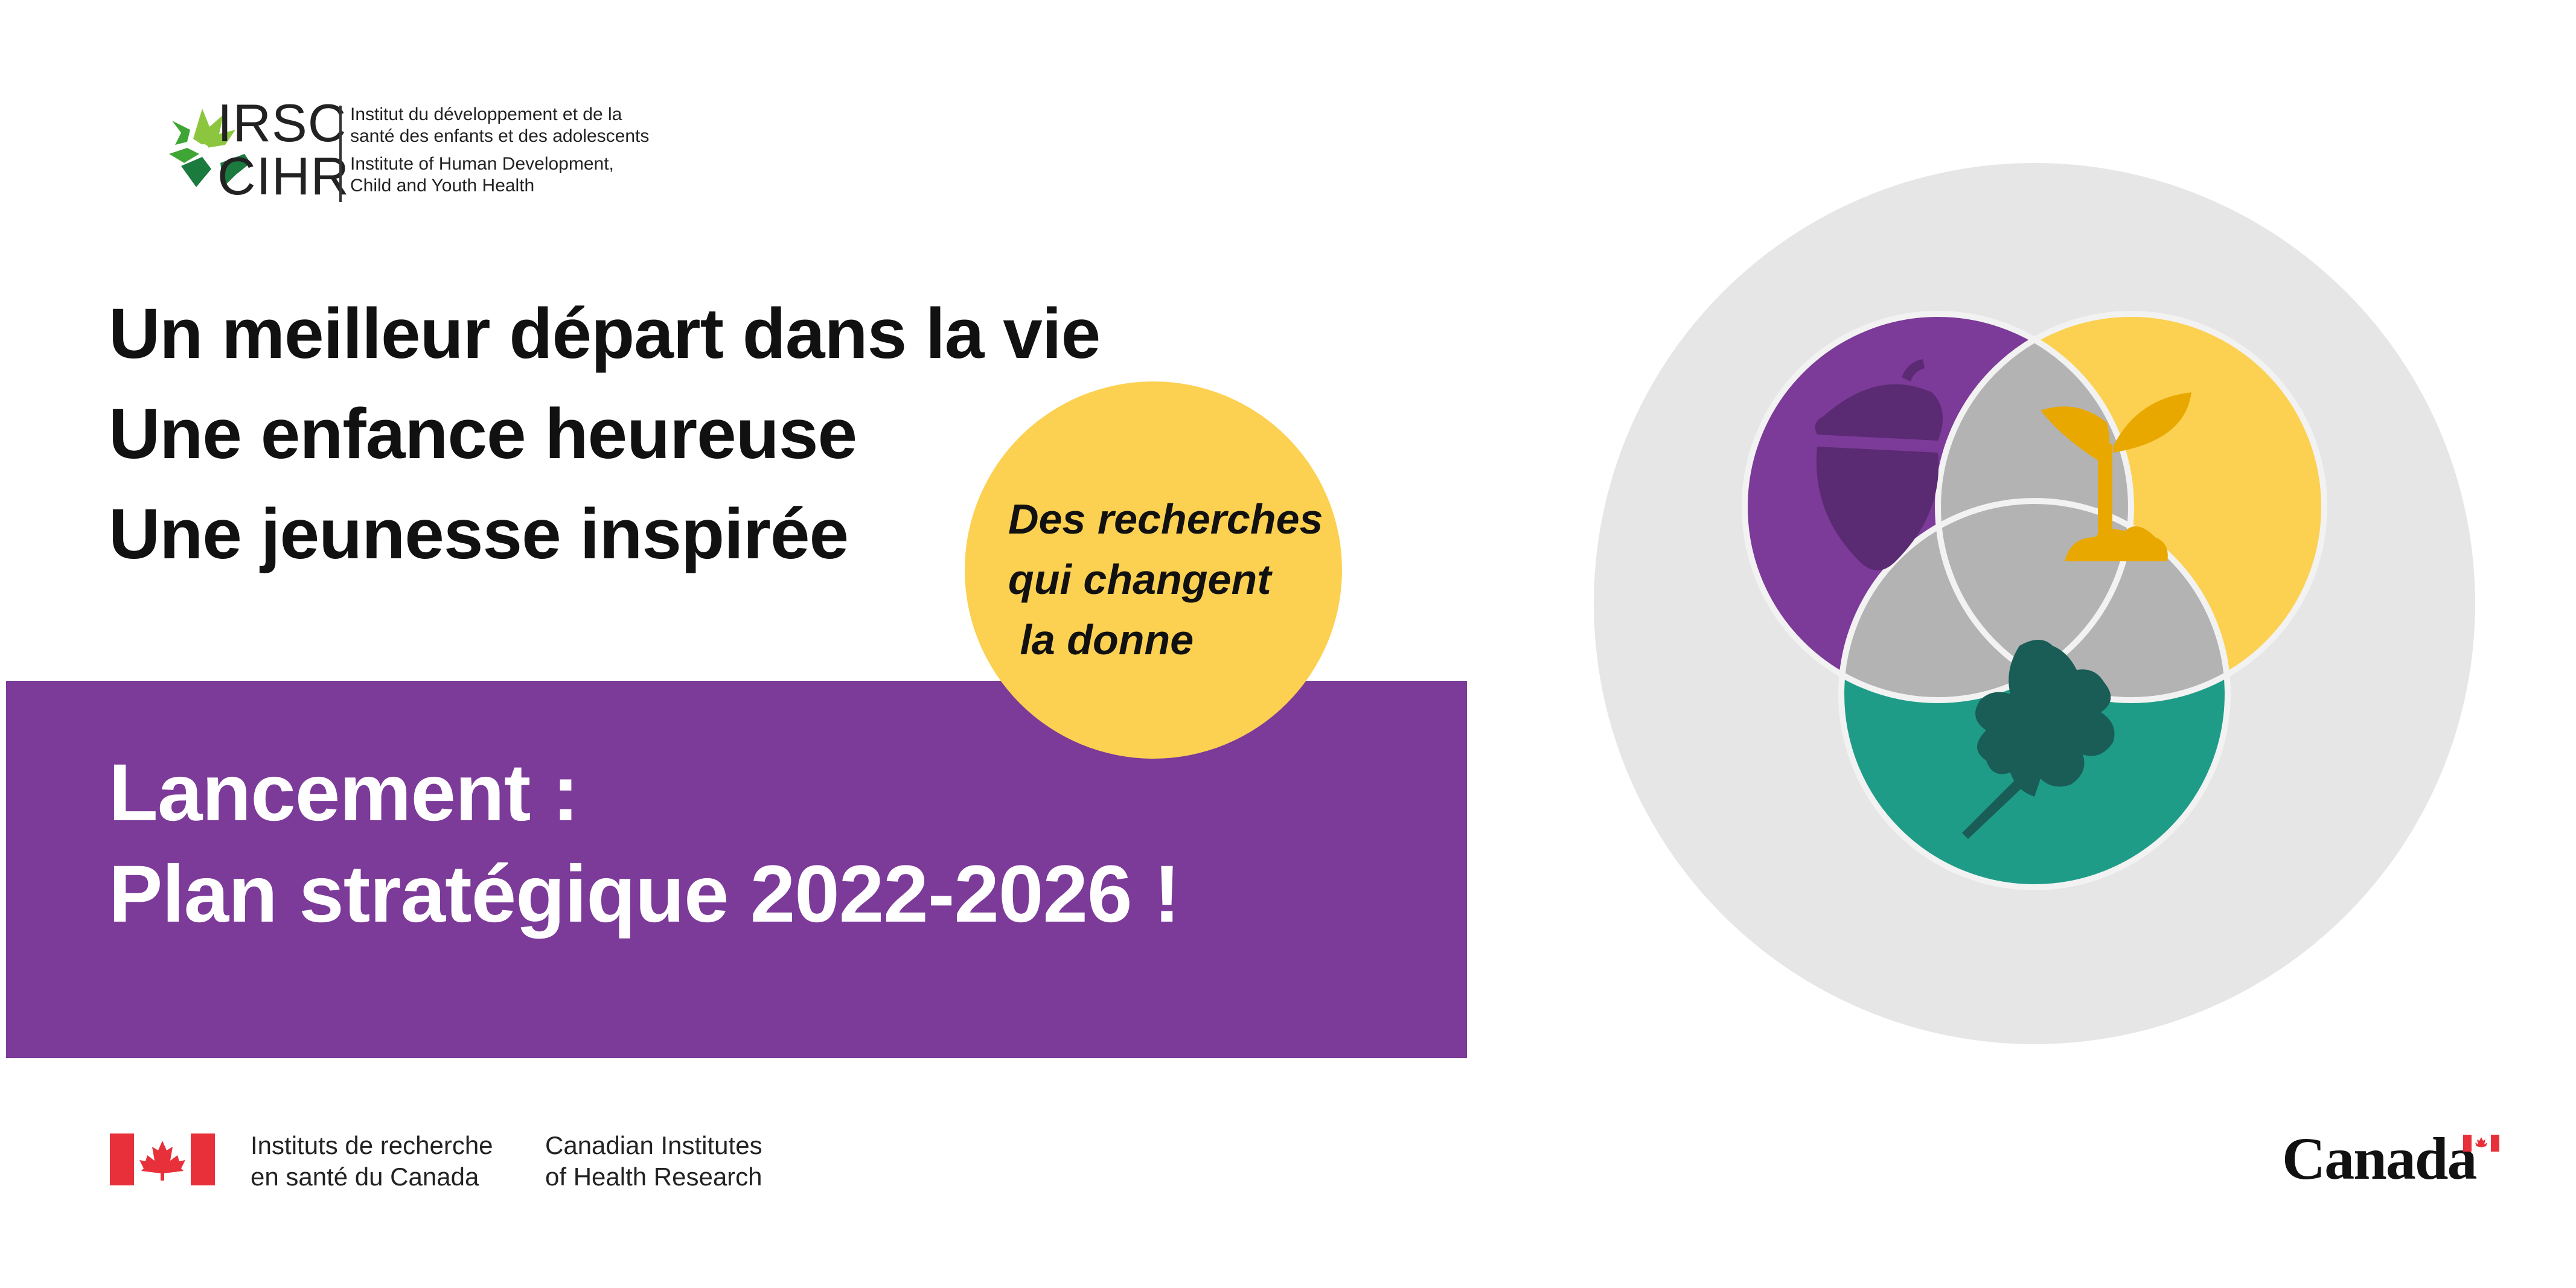 The image size is (2576, 1288). I want to click on bubble-line-3: la donne, so click(1101, 639).